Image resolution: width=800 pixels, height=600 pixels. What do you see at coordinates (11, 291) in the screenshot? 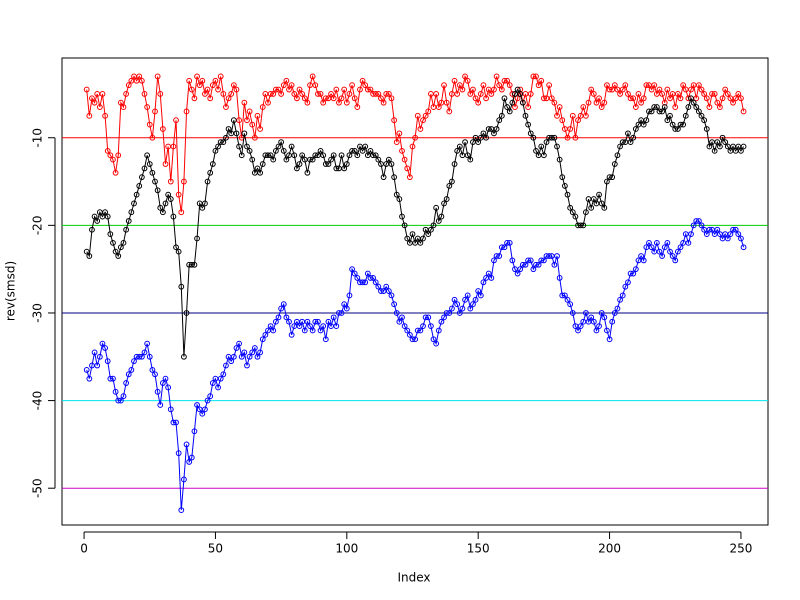
I see `y-axis-label: rev(smsd)` at bounding box center [11, 291].